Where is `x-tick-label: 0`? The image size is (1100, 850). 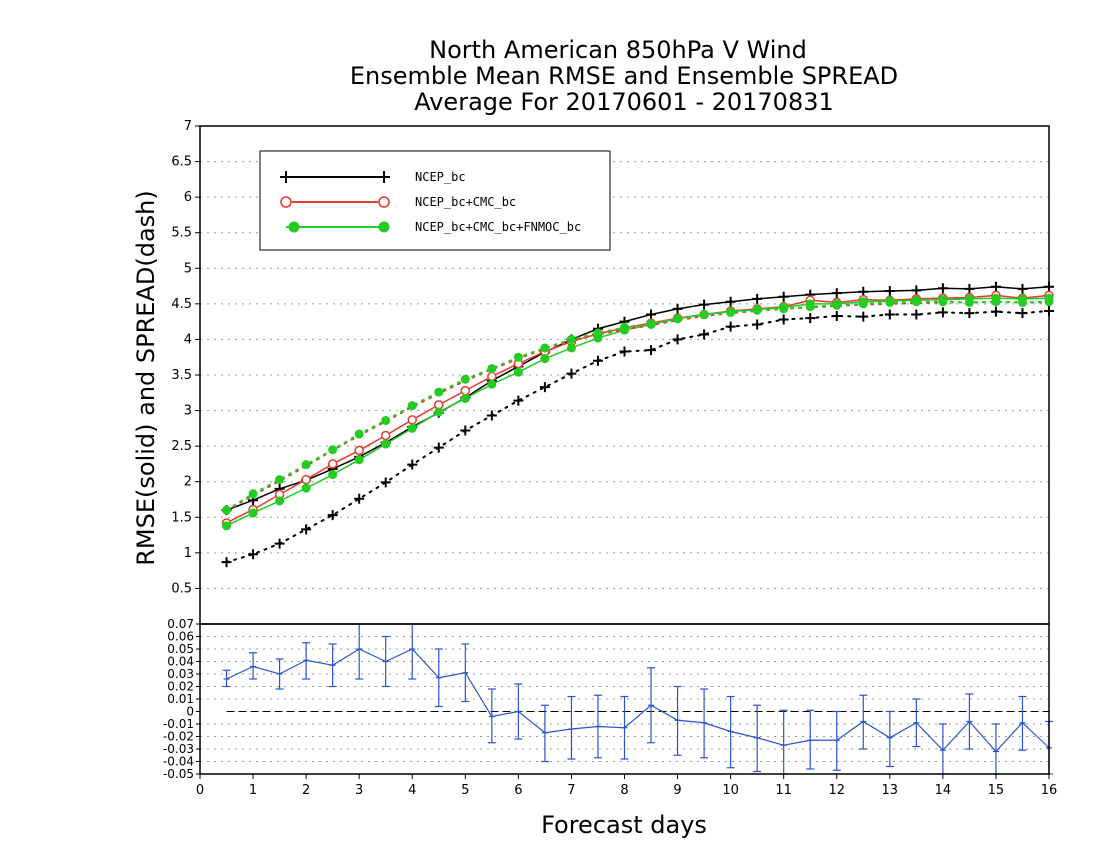 x-tick-label: 0 is located at coordinates (200, 790).